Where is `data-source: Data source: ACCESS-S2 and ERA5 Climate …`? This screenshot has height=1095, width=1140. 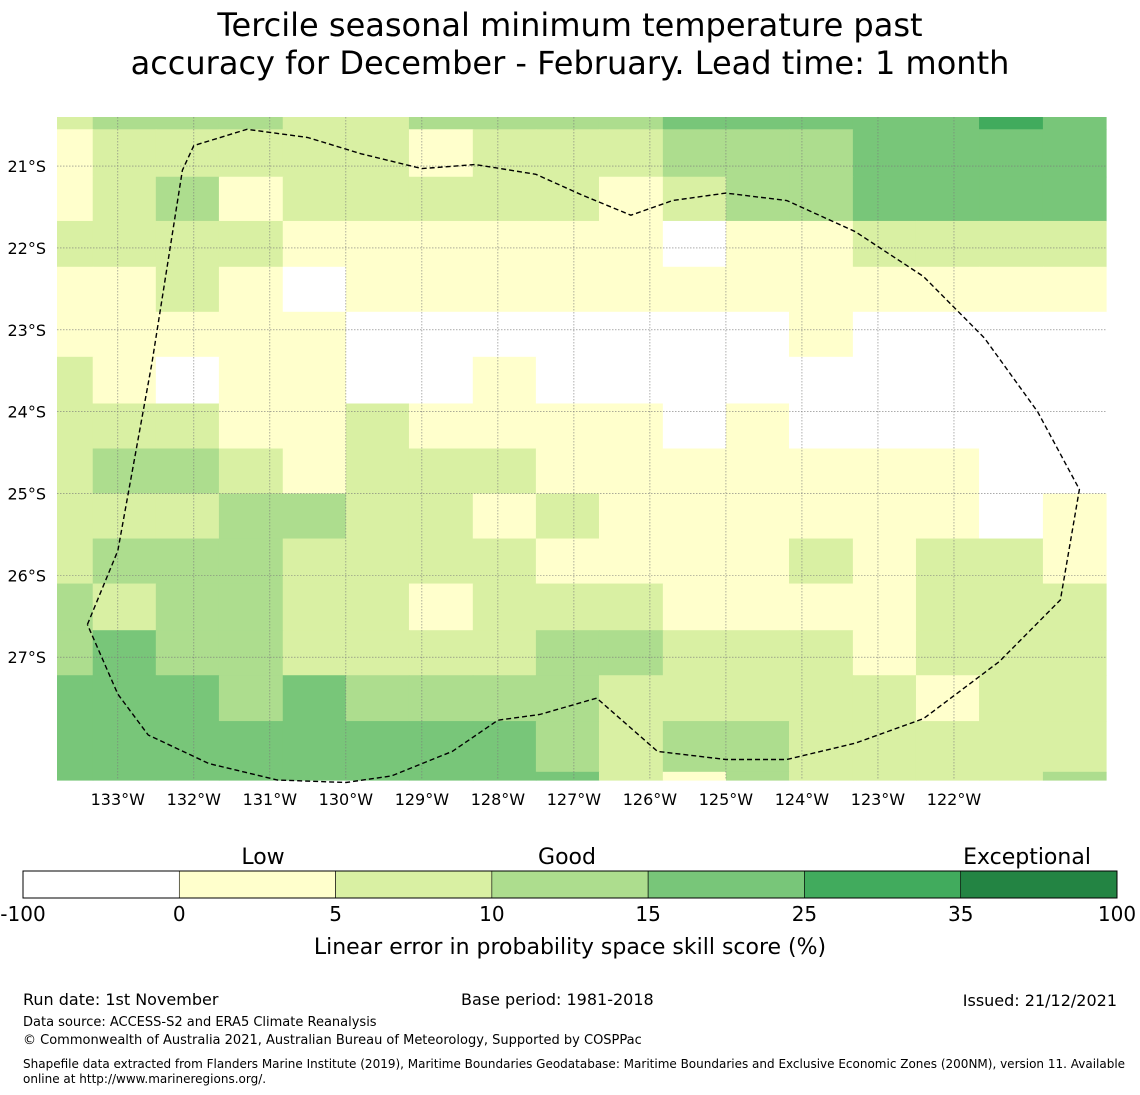 data-source: Data source: ACCESS-S2 and ERA5 Climate … is located at coordinates (200, 1022).